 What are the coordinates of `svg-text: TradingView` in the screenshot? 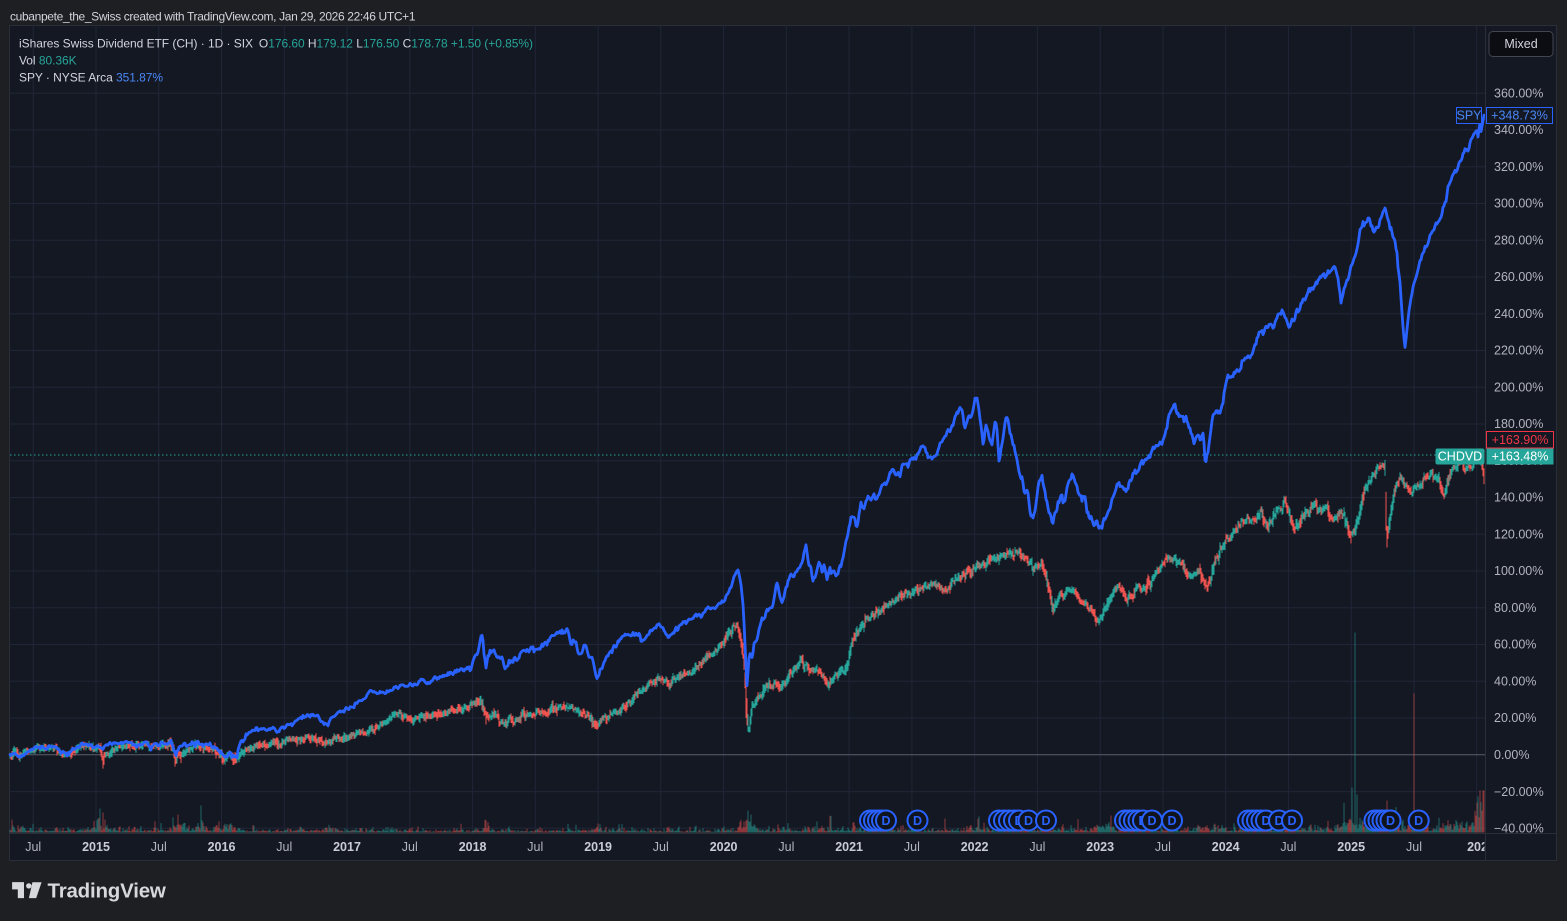 It's located at (107, 891).